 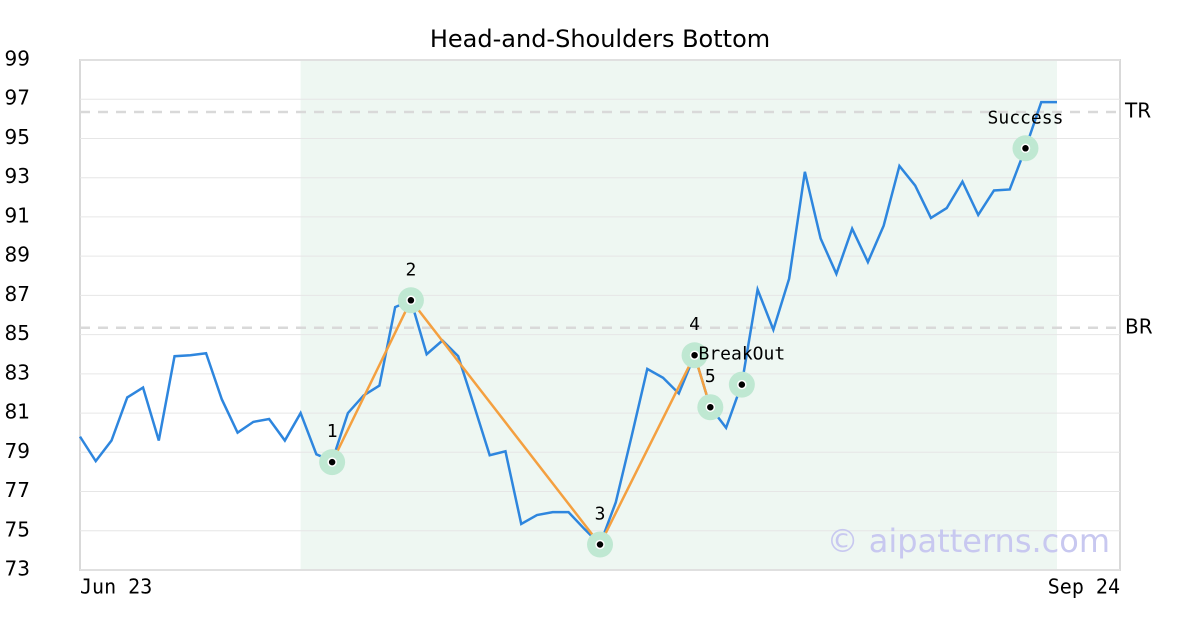 What do you see at coordinates (116, 587) in the screenshot?
I see `x-tick-label: Jun 23` at bounding box center [116, 587].